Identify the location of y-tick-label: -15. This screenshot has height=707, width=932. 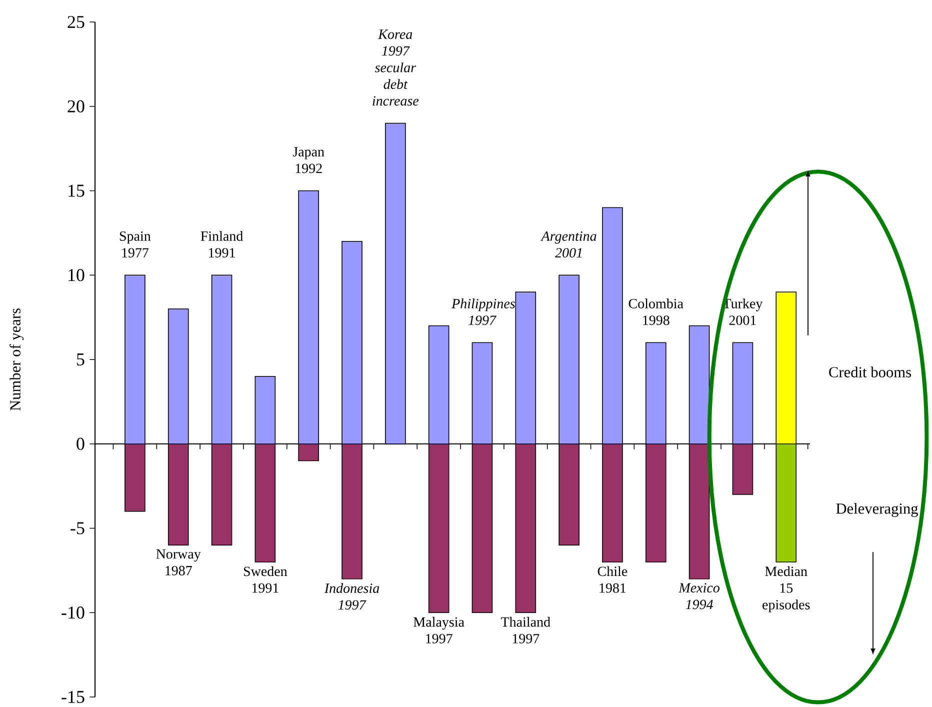
(73, 696).